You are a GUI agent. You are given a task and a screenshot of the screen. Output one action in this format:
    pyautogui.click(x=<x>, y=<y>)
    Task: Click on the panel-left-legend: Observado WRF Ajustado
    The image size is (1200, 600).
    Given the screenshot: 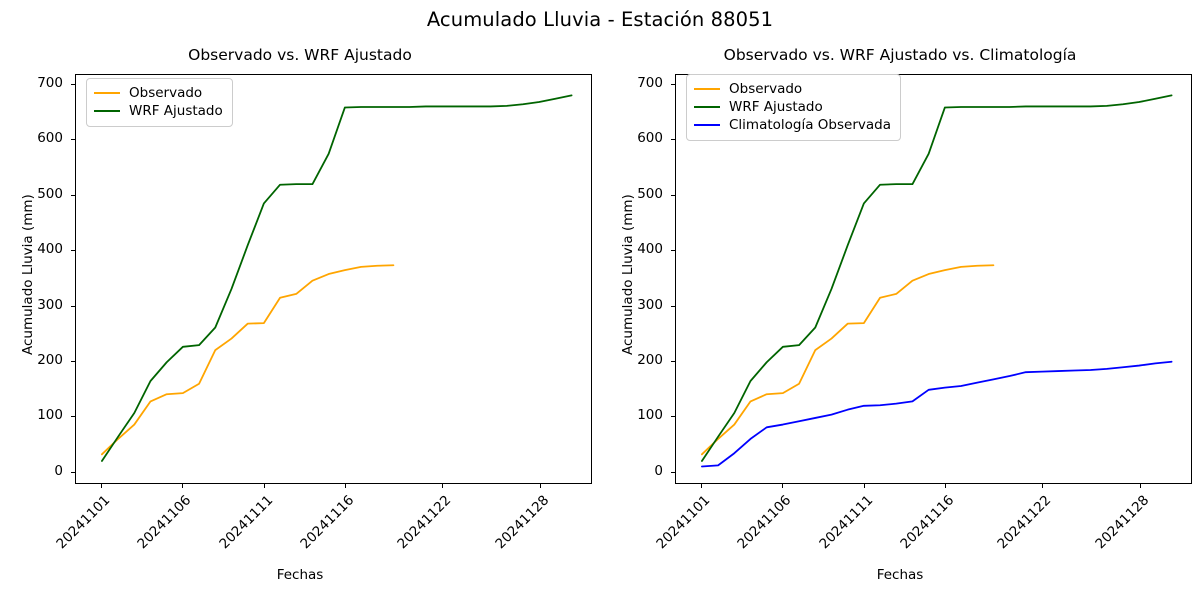 What is the action you would take?
    pyautogui.click(x=159, y=102)
    